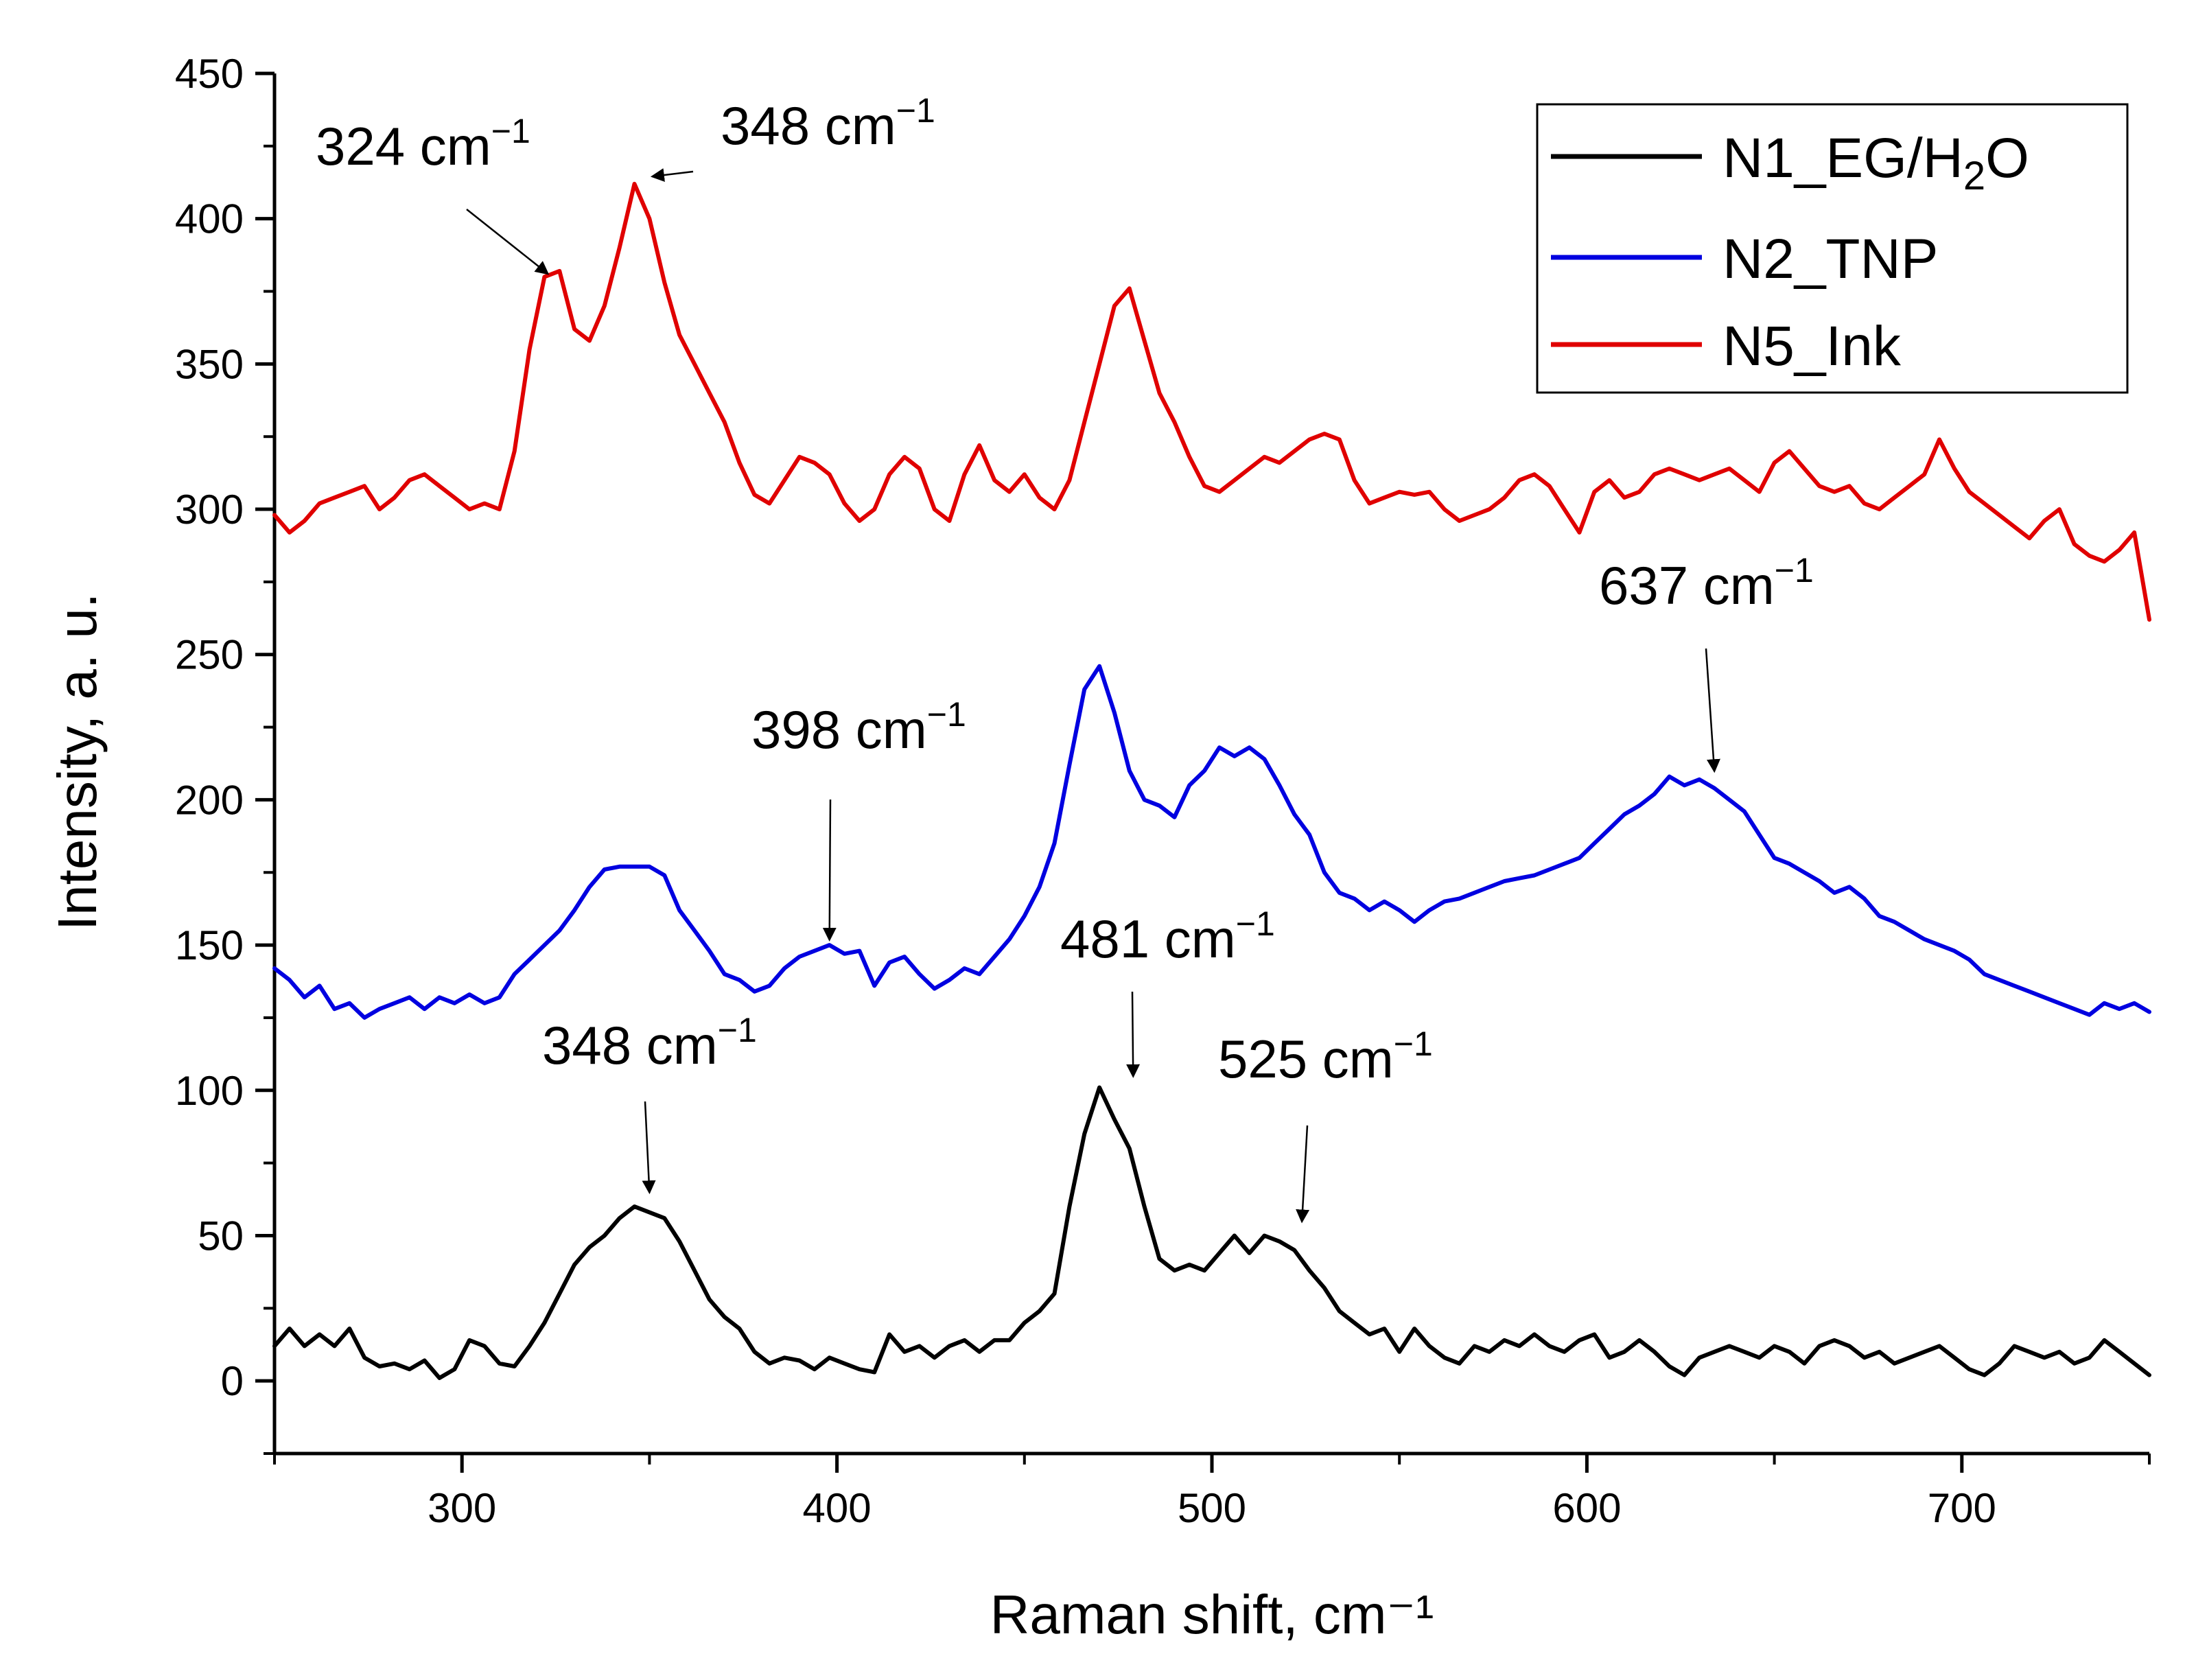 The width and height of the screenshot is (2196, 1680). Describe the element at coordinates (1167, 937) in the screenshot. I see `annotation-label: 481 cm−1` at that location.